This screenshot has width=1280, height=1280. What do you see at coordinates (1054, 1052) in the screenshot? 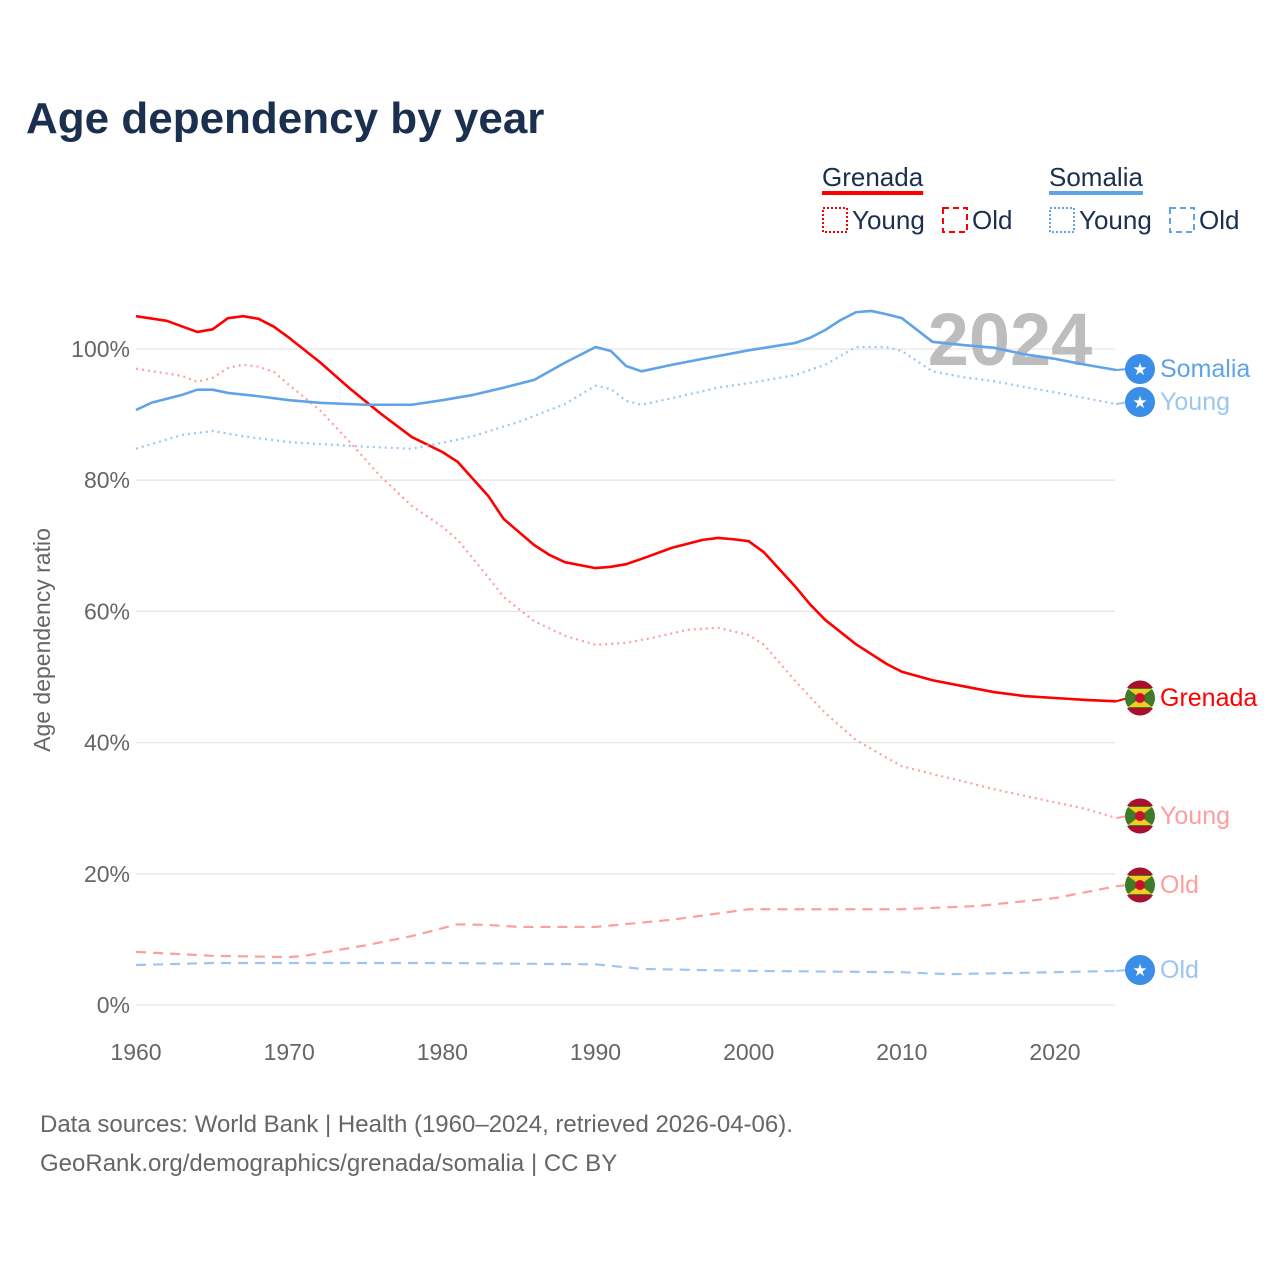
I see `x-tick-label: 2020` at bounding box center [1054, 1052].